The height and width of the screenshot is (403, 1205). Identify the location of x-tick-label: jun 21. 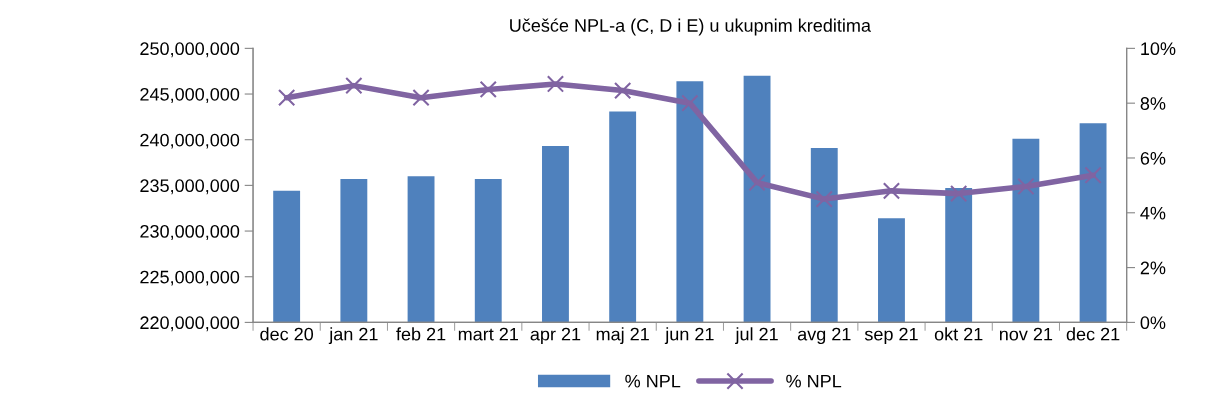
(689, 336).